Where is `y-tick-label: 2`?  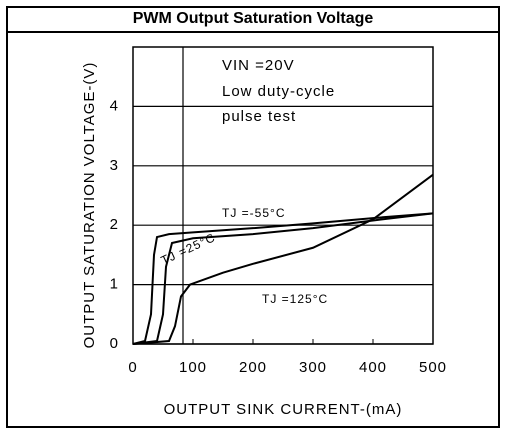
y-tick-label: 2 is located at coordinates (114, 224).